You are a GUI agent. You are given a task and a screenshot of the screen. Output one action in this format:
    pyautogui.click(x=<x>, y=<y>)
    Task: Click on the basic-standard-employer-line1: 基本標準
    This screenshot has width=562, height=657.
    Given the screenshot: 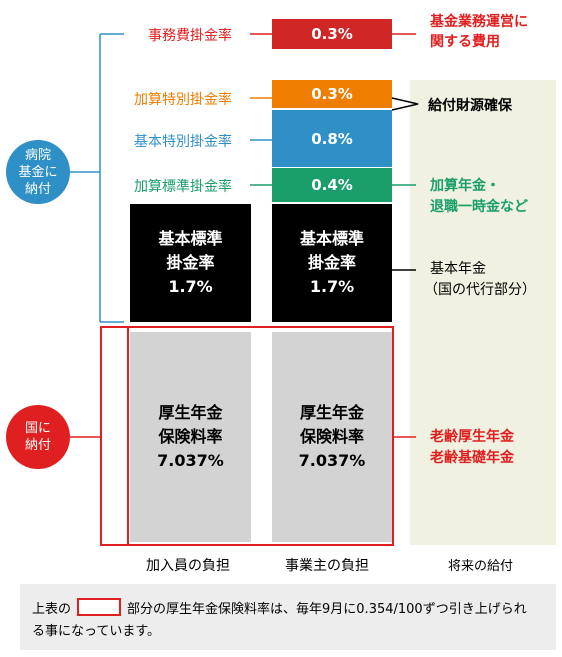 What is the action you would take?
    pyautogui.click(x=331, y=238)
    